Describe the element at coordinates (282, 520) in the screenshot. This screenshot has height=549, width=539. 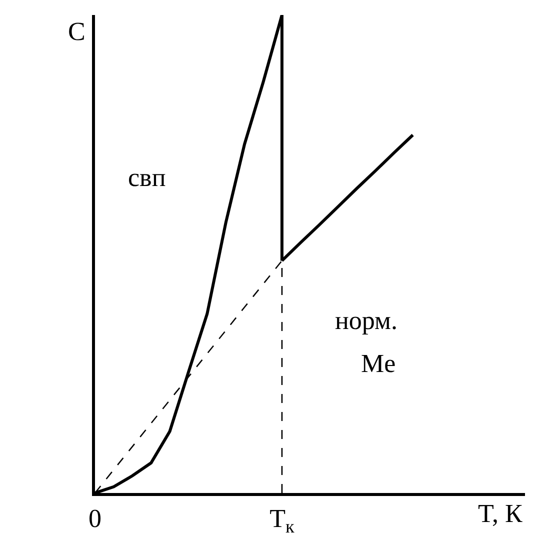
I see `x-tick-label: T$_{к}$` at that location.